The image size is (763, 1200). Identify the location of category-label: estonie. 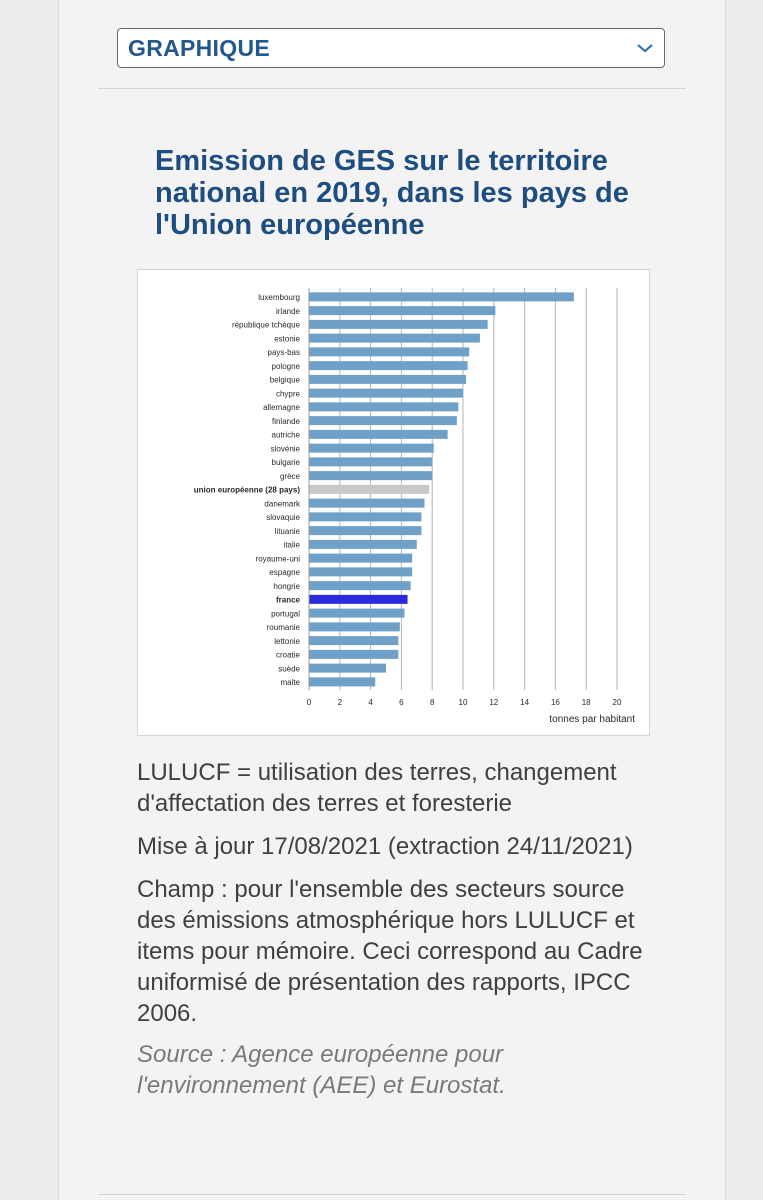
(287, 338).